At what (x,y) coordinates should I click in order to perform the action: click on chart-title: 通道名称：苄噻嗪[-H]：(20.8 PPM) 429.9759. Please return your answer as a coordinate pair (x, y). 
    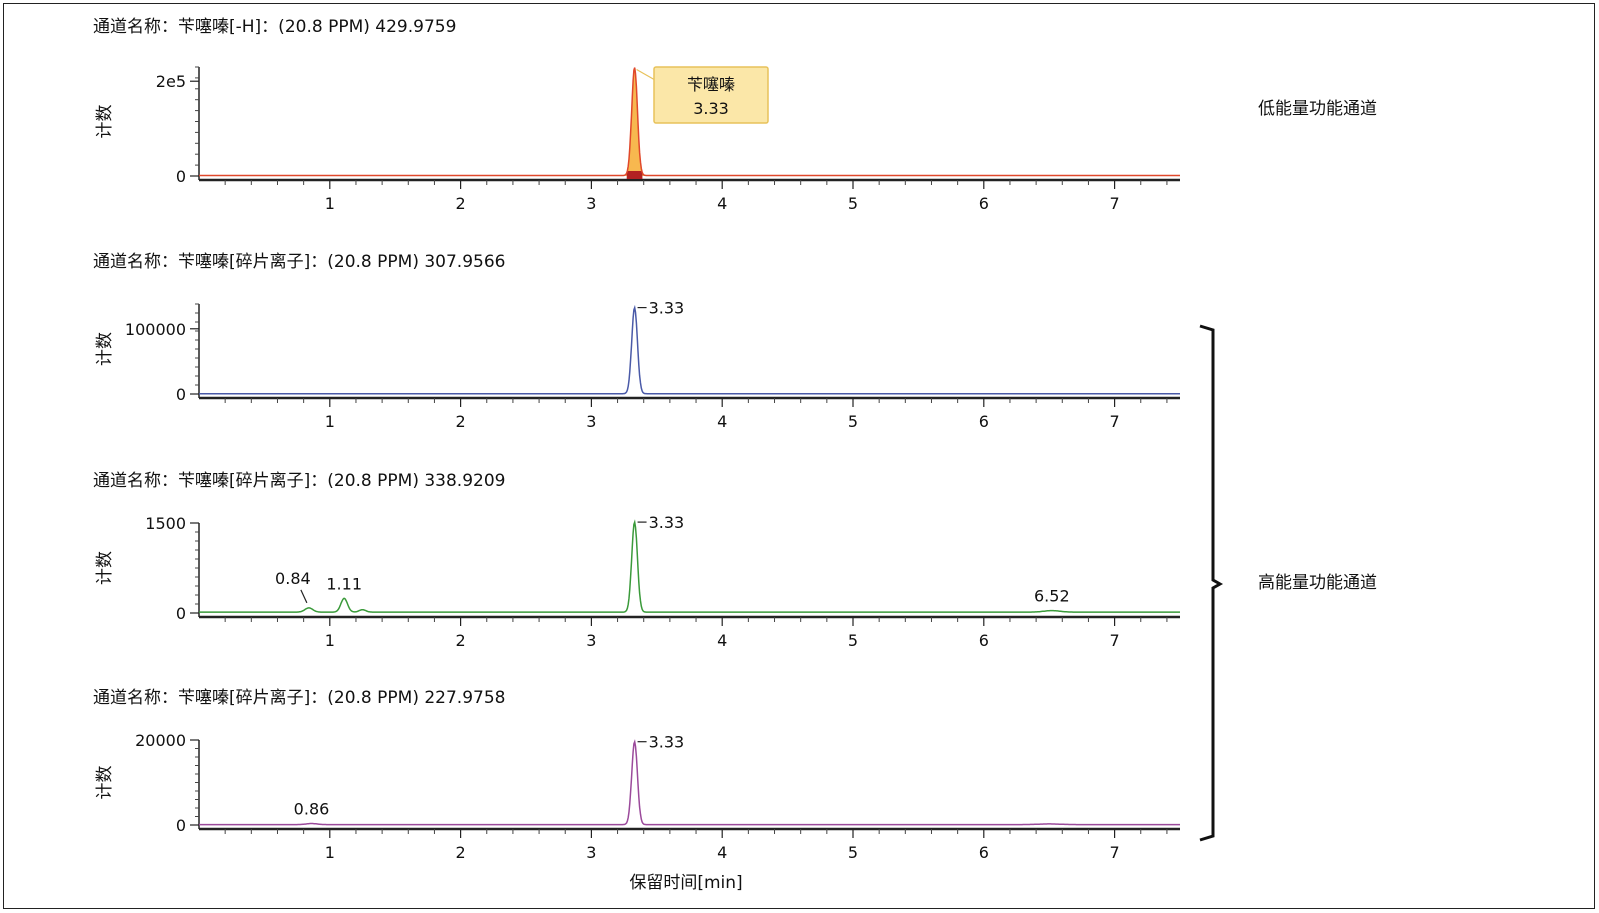
    Looking at the image, I should click on (274, 27).